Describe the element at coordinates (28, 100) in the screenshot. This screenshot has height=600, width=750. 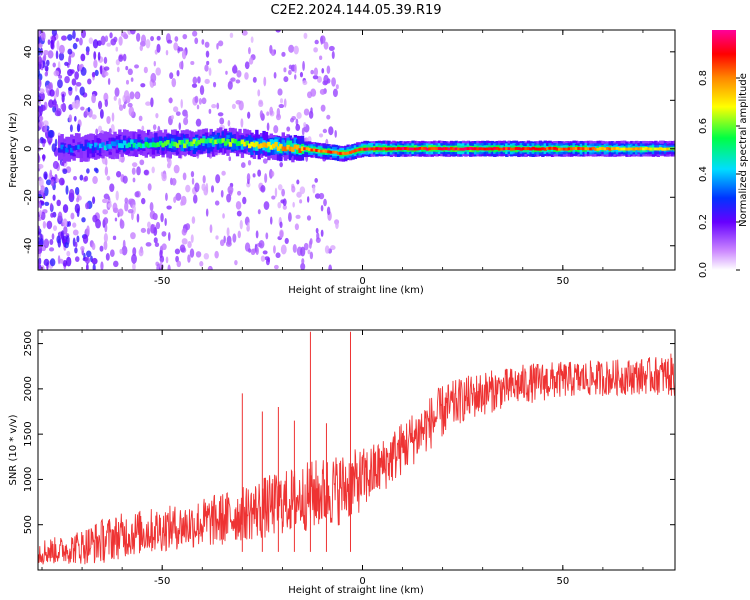
I see `spectrogram-y-tick-label: 20` at that location.